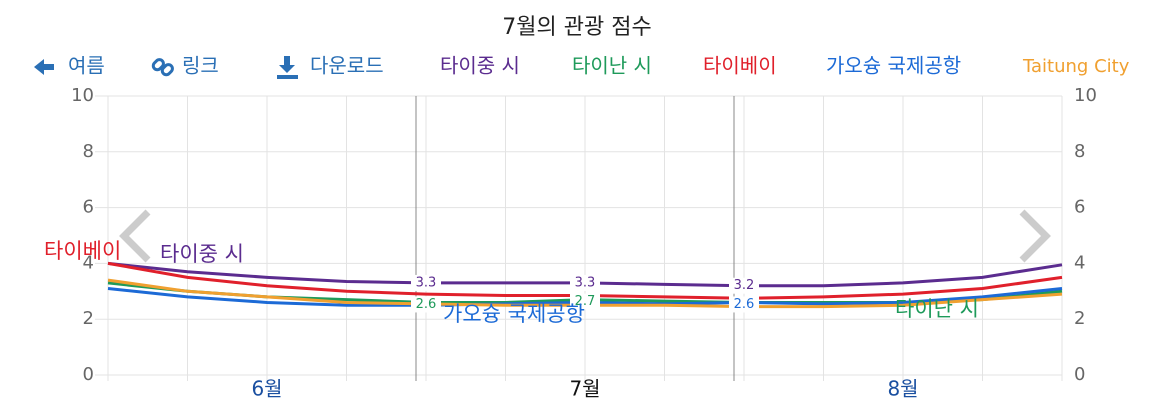  What do you see at coordinates (584, 389) in the screenshot?
I see `x-tick-label: 7월` at bounding box center [584, 389].